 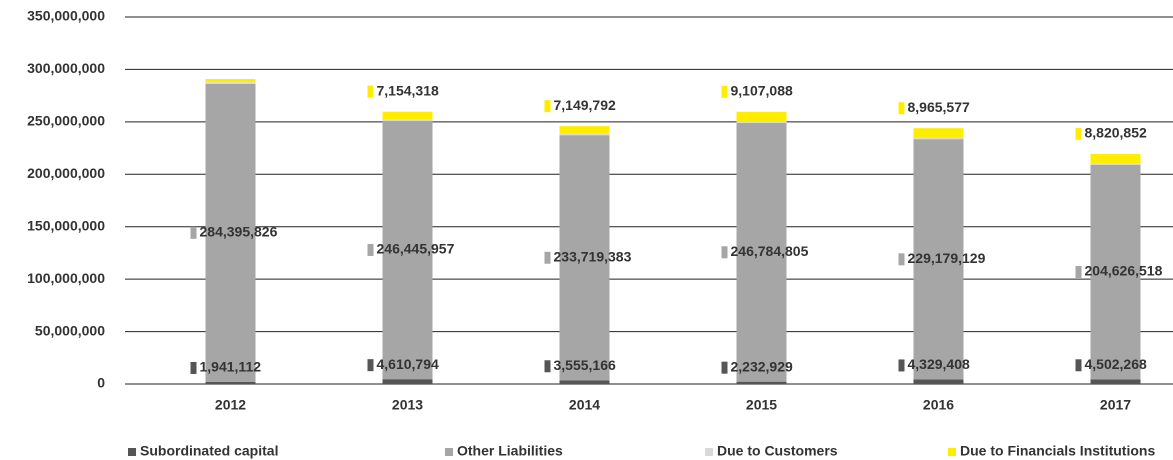 I want to click on data-label: 3,555,166, so click(x=585, y=365).